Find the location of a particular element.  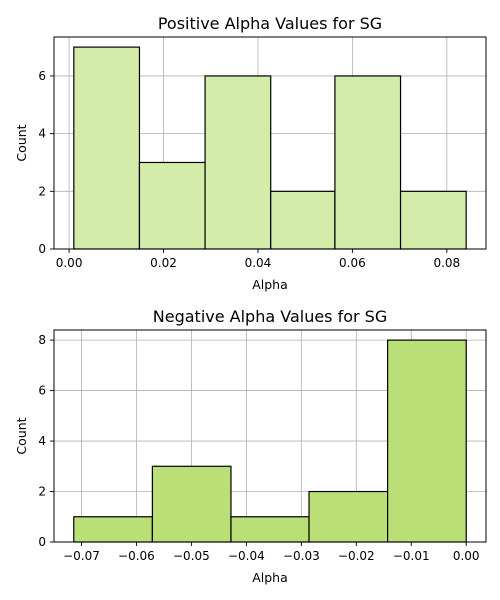

y-tick-label: 8 is located at coordinates (42, 340).